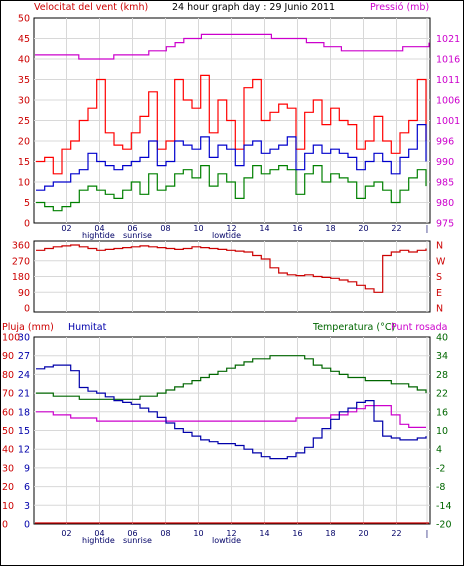 The height and width of the screenshot is (566, 465). What do you see at coordinates (448, 39) in the screenshot?
I see `pressure-tick-label: 1021` at bounding box center [448, 39].